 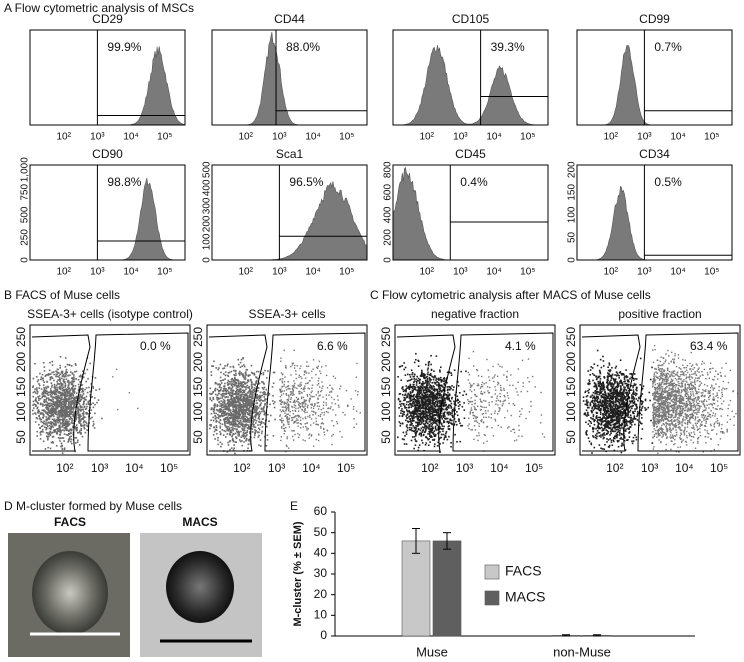 What do you see at coordinates (164, 137) in the screenshot?
I see `x-tick-label: 10⁵` at bounding box center [164, 137].